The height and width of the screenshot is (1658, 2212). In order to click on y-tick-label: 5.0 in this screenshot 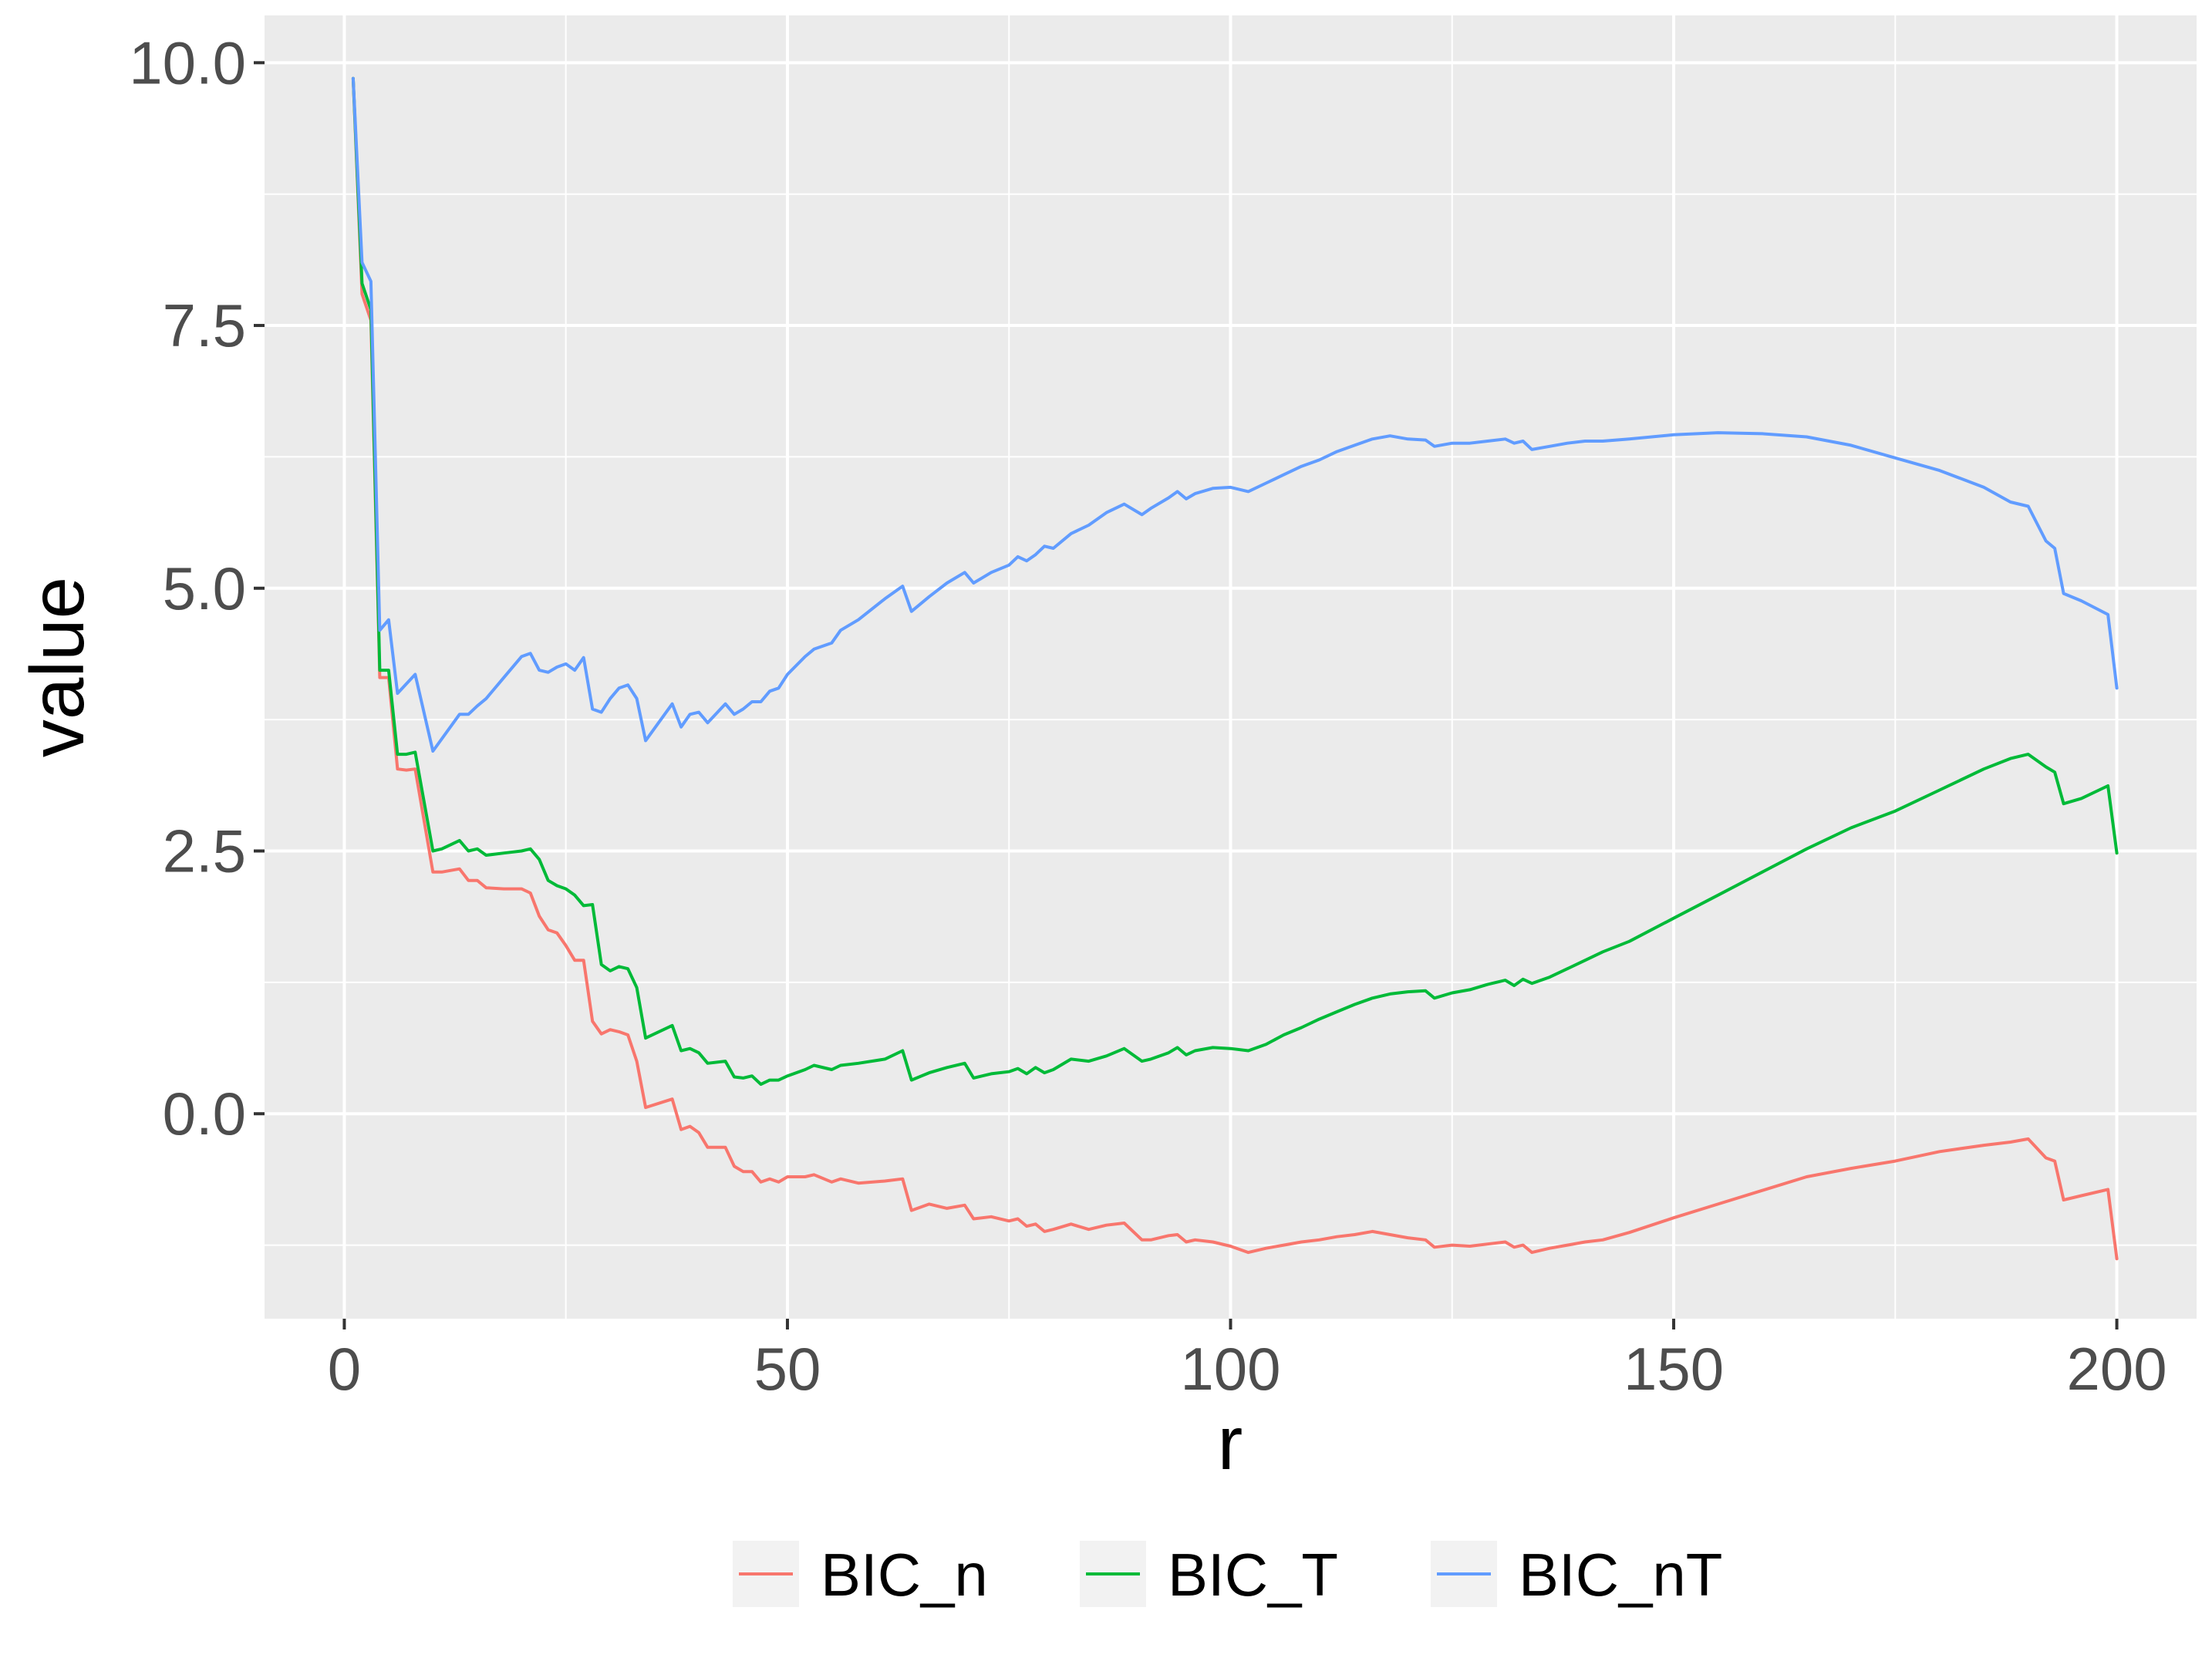, I will do `click(204, 588)`.